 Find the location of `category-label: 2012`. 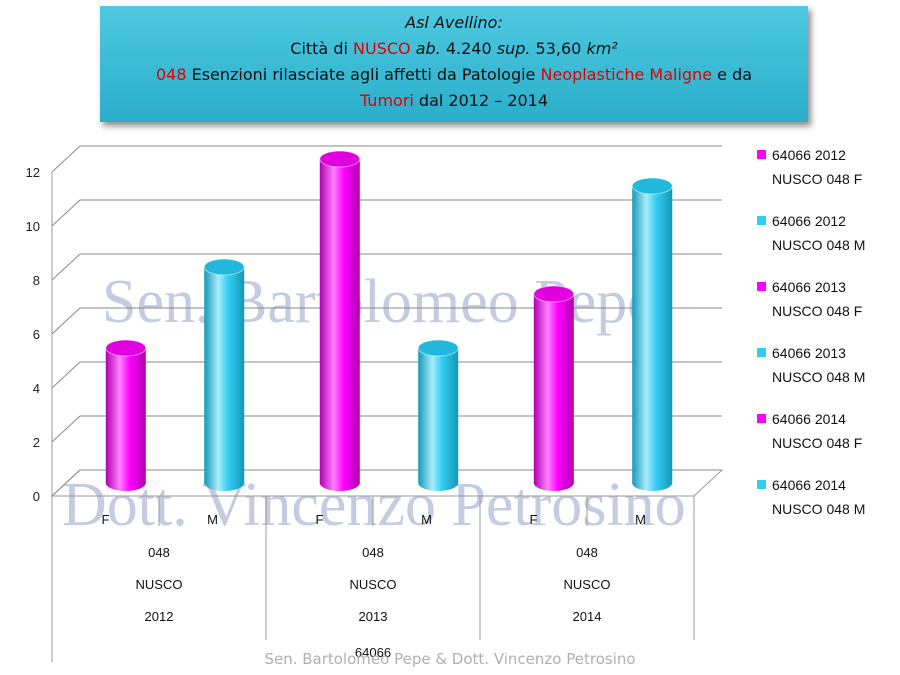

category-label: 2012 is located at coordinates (159, 616).